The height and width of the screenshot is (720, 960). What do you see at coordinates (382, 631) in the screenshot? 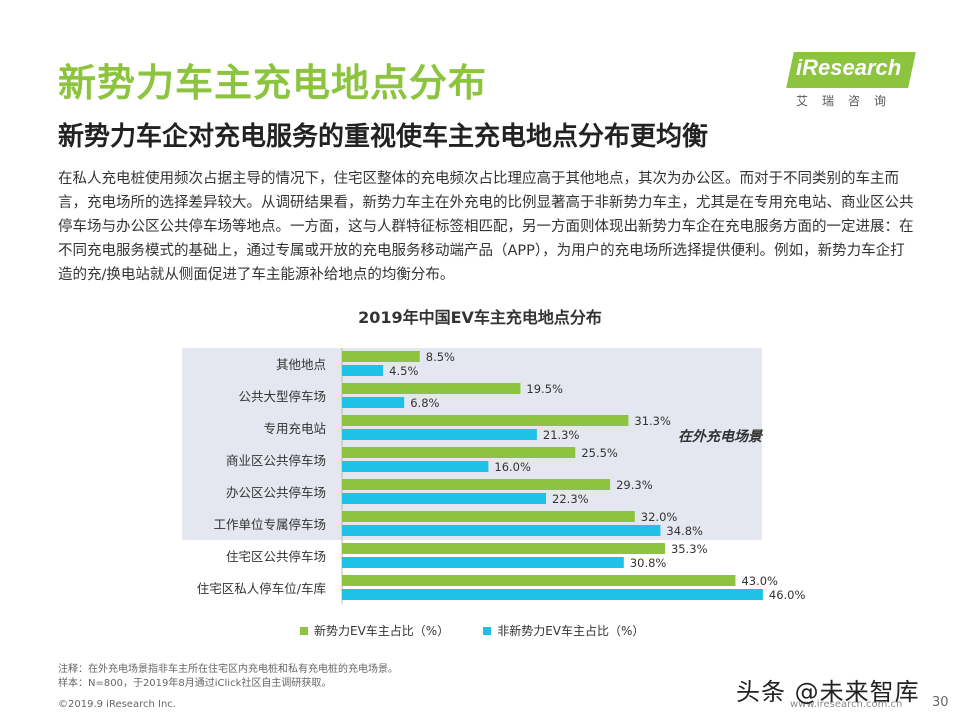
I see `legend-label-new-force: 新势力EV车主占比（%）` at bounding box center [382, 631].